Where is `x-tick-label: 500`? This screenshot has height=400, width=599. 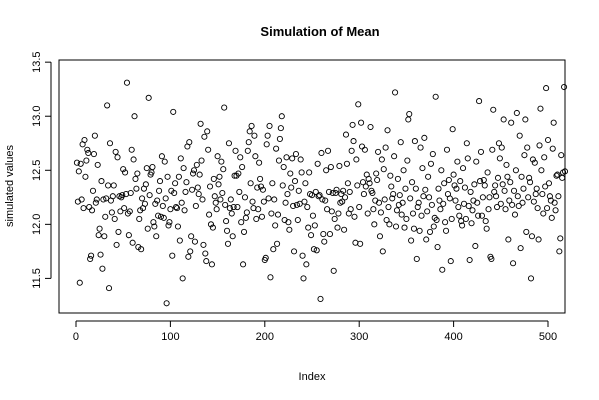
x-tick-label: 500 is located at coordinates (548, 337).